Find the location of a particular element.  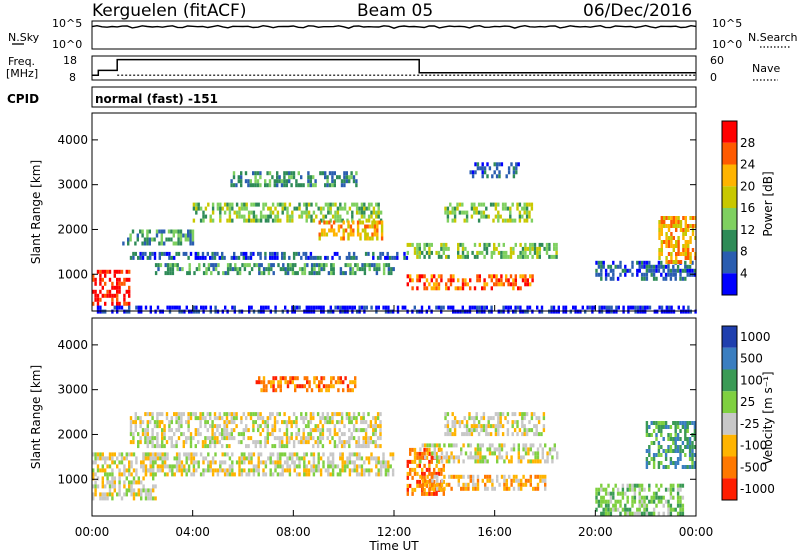

colorbar-tick-label: 25 is located at coordinates (747, 402).